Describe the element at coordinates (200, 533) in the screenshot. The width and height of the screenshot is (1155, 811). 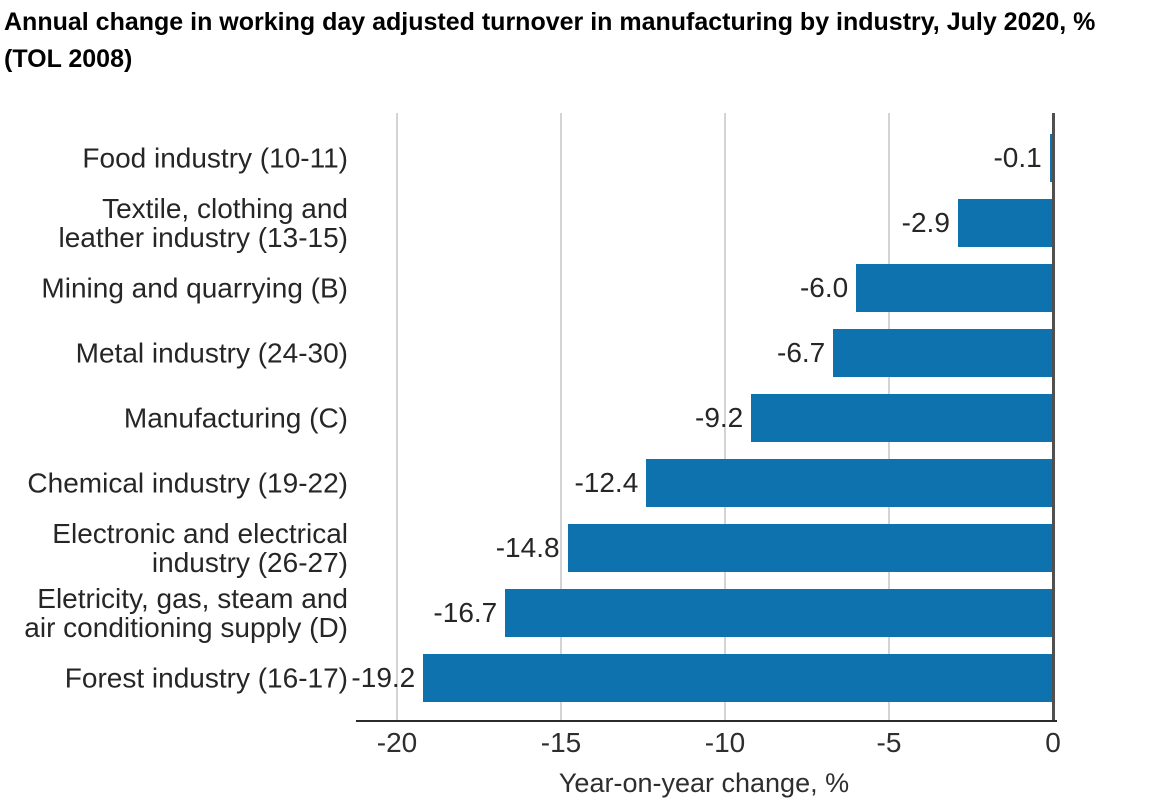
I see `category-label-line: Electronic and electrical` at that location.